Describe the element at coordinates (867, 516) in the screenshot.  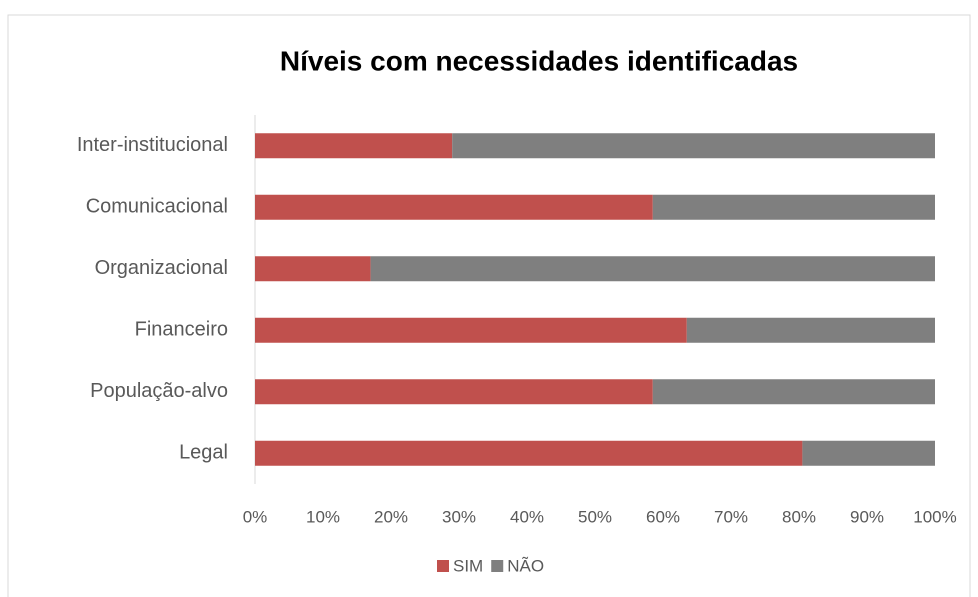
I see `x-tick-label: 90%` at that location.